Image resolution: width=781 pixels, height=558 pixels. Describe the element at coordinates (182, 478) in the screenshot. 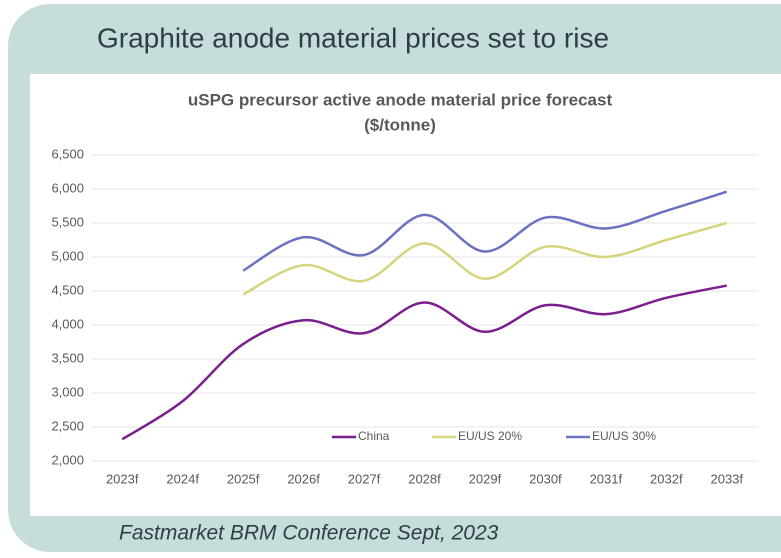

I see `x-tick-label: 2024f` at that location.